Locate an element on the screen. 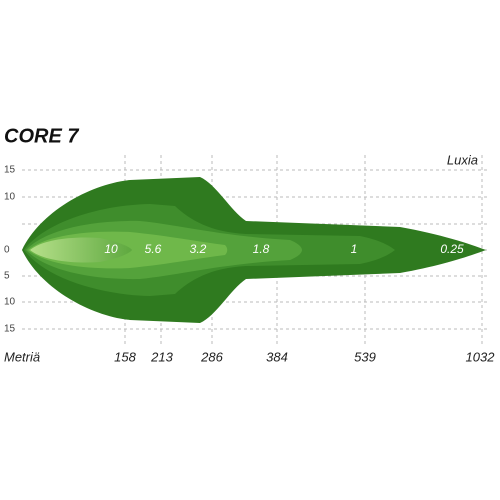 This screenshot has height=500, width=500. isolux-labels: 10 5.6 3.2 1.8 1 0.25 is located at coordinates (284, 249).